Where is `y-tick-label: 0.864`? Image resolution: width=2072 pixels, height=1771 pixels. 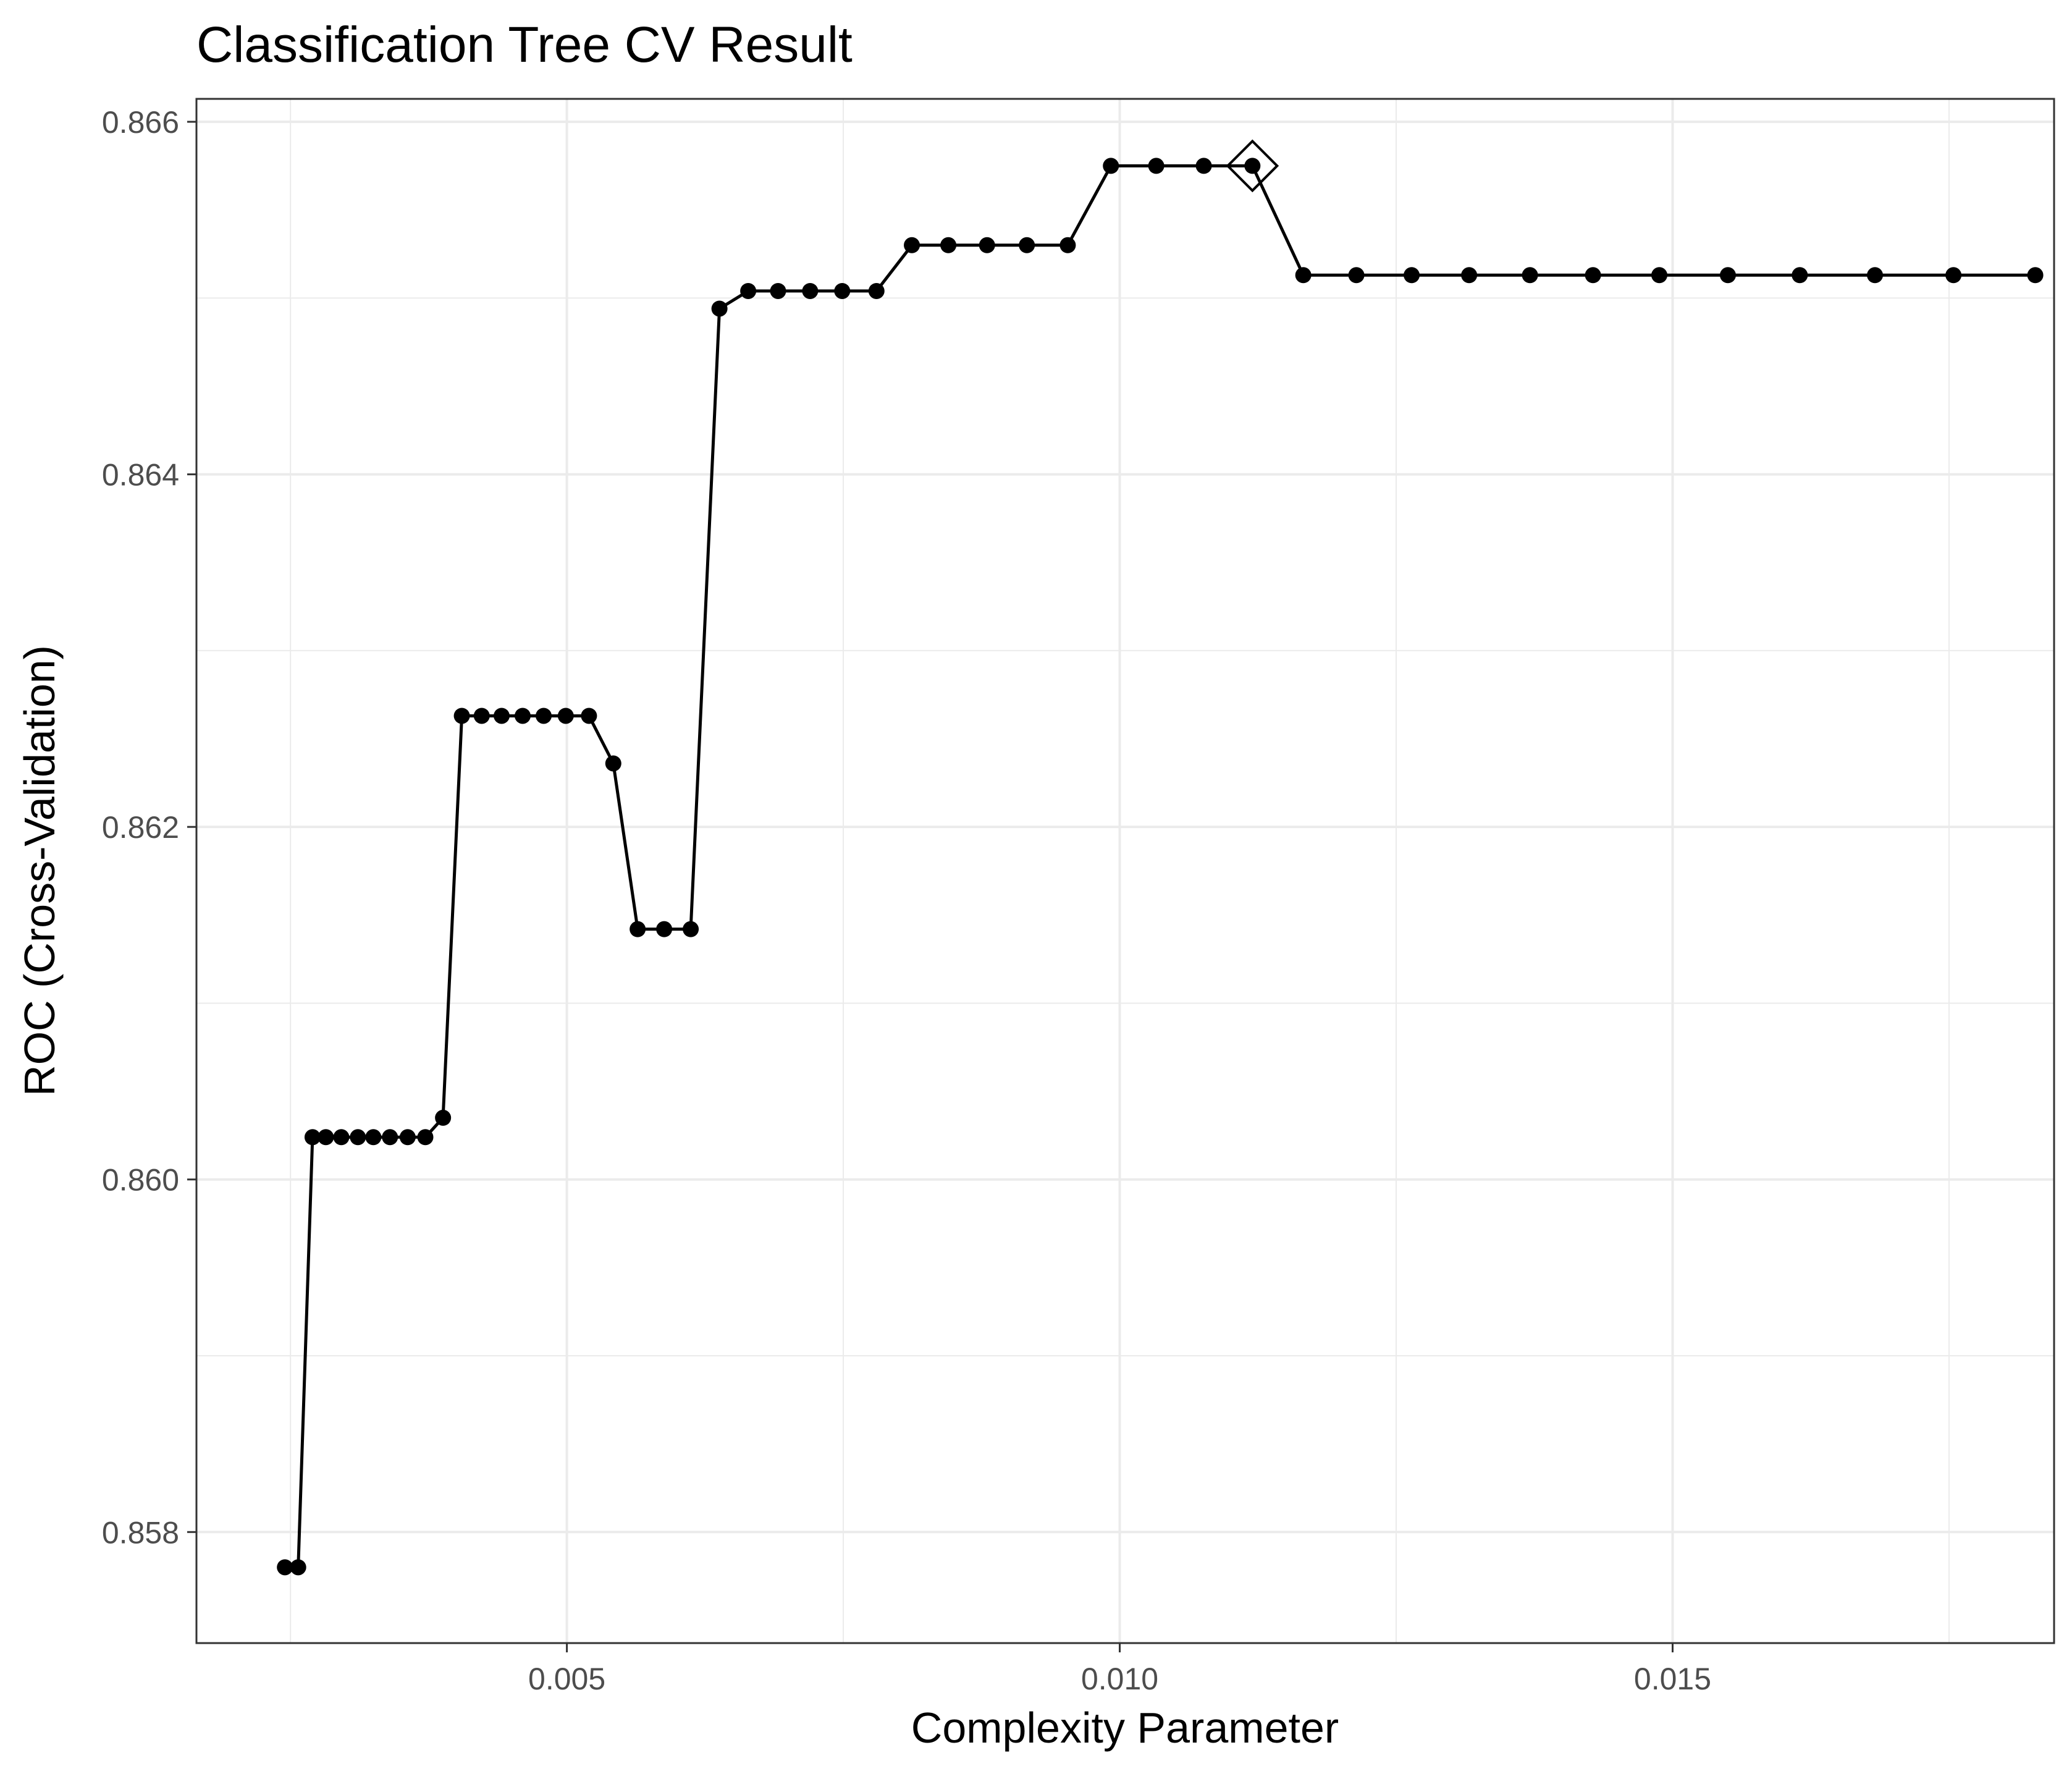 y-tick-label: 0.864 is located at coordinates (140, 475).